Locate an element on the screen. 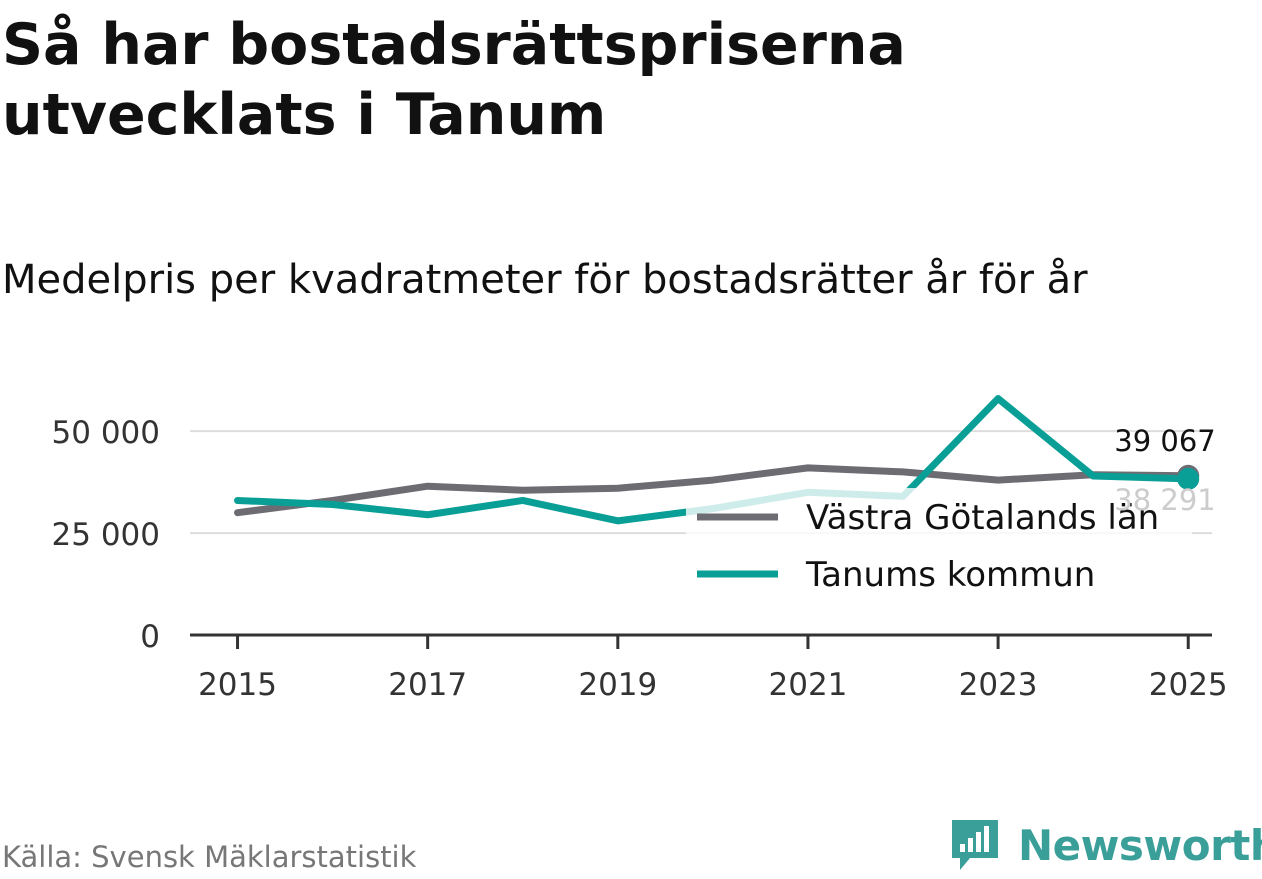 This screenshot has height=879, width=1262. x-axis: 2015 2017 2019 2021 2023 2025 is located at coordinates (709, 668).